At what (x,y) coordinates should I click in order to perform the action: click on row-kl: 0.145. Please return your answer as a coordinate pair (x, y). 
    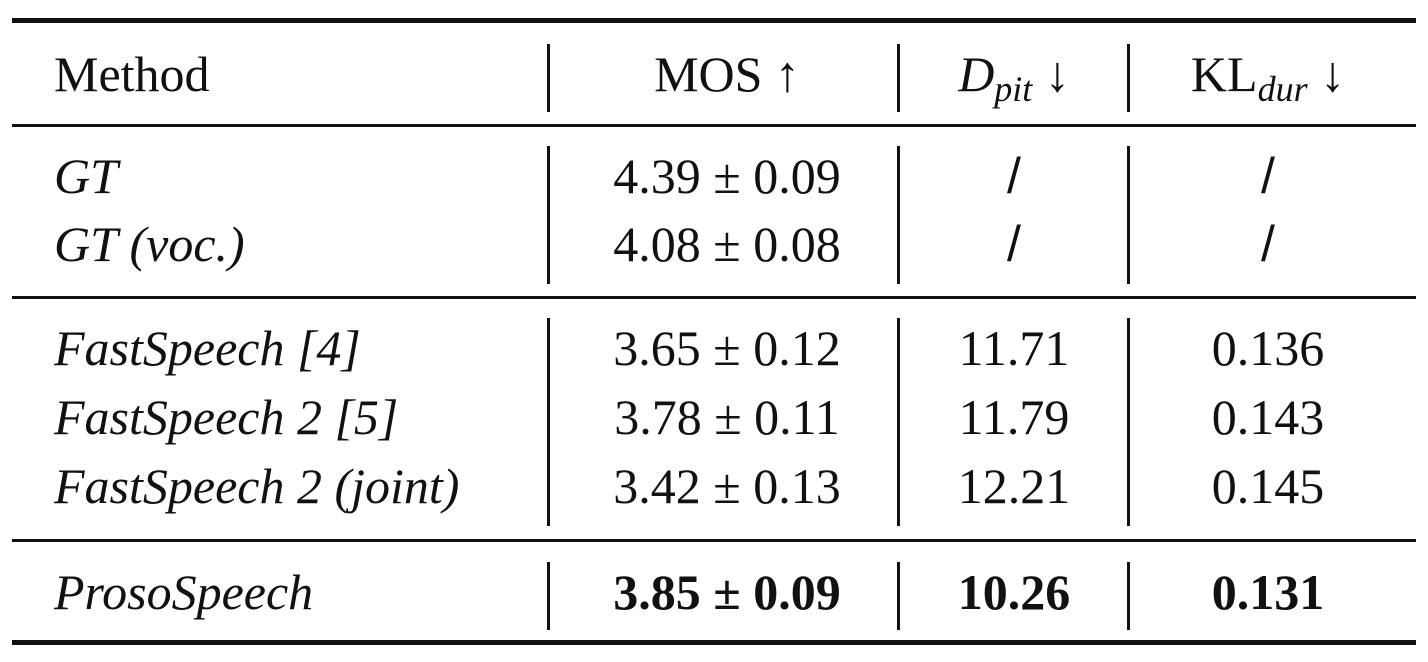
    Looking at the image, I should click on (1268, 486).